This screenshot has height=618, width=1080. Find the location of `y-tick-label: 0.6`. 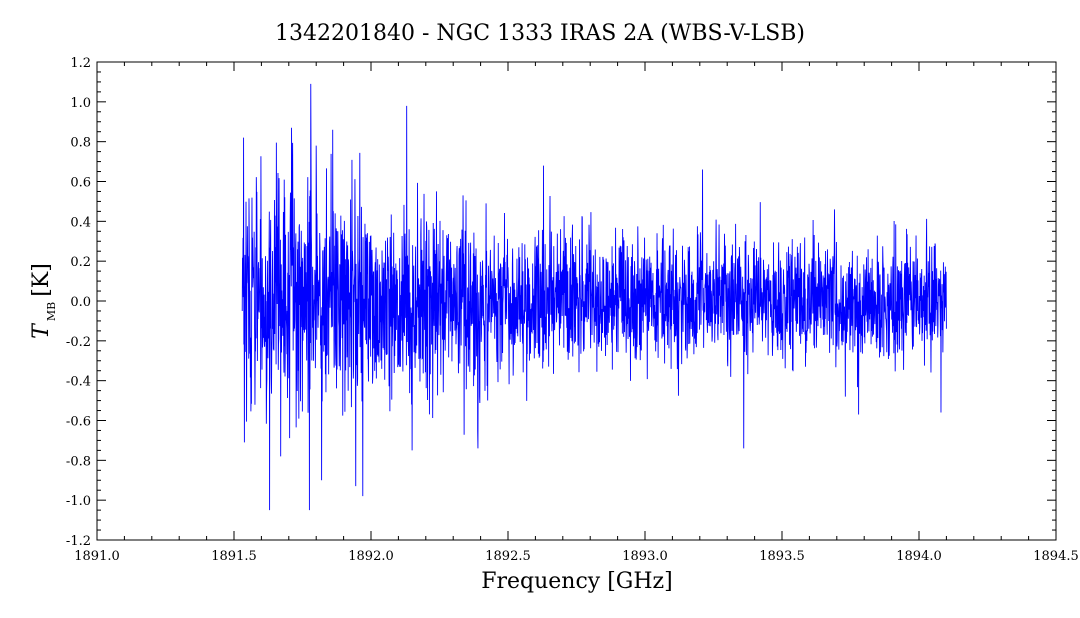

y-tick-label: 0.6 is located at coordinates (80, 183).